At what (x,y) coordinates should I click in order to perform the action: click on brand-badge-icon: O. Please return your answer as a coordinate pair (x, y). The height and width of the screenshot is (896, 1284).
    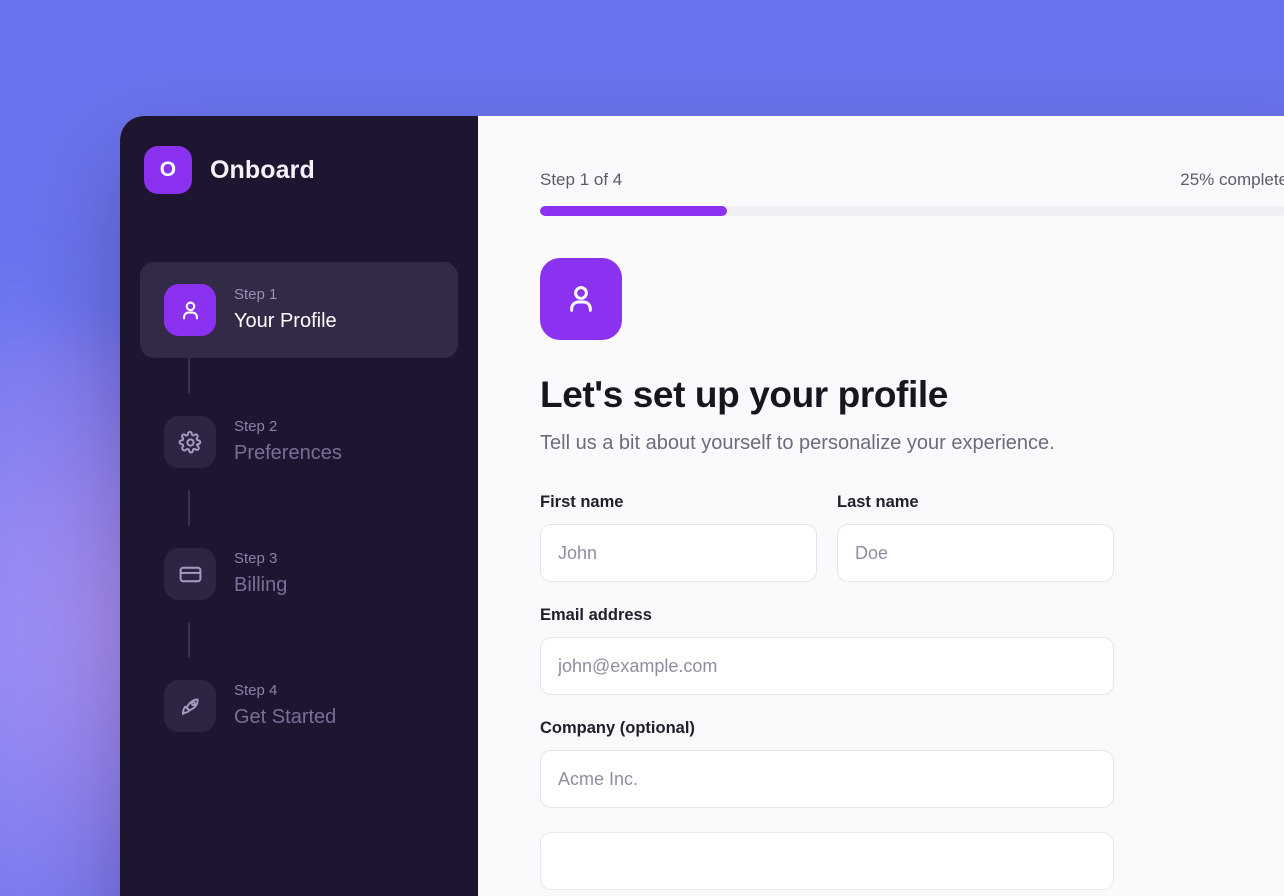
    Looking at the image, I should click on (168, 170).